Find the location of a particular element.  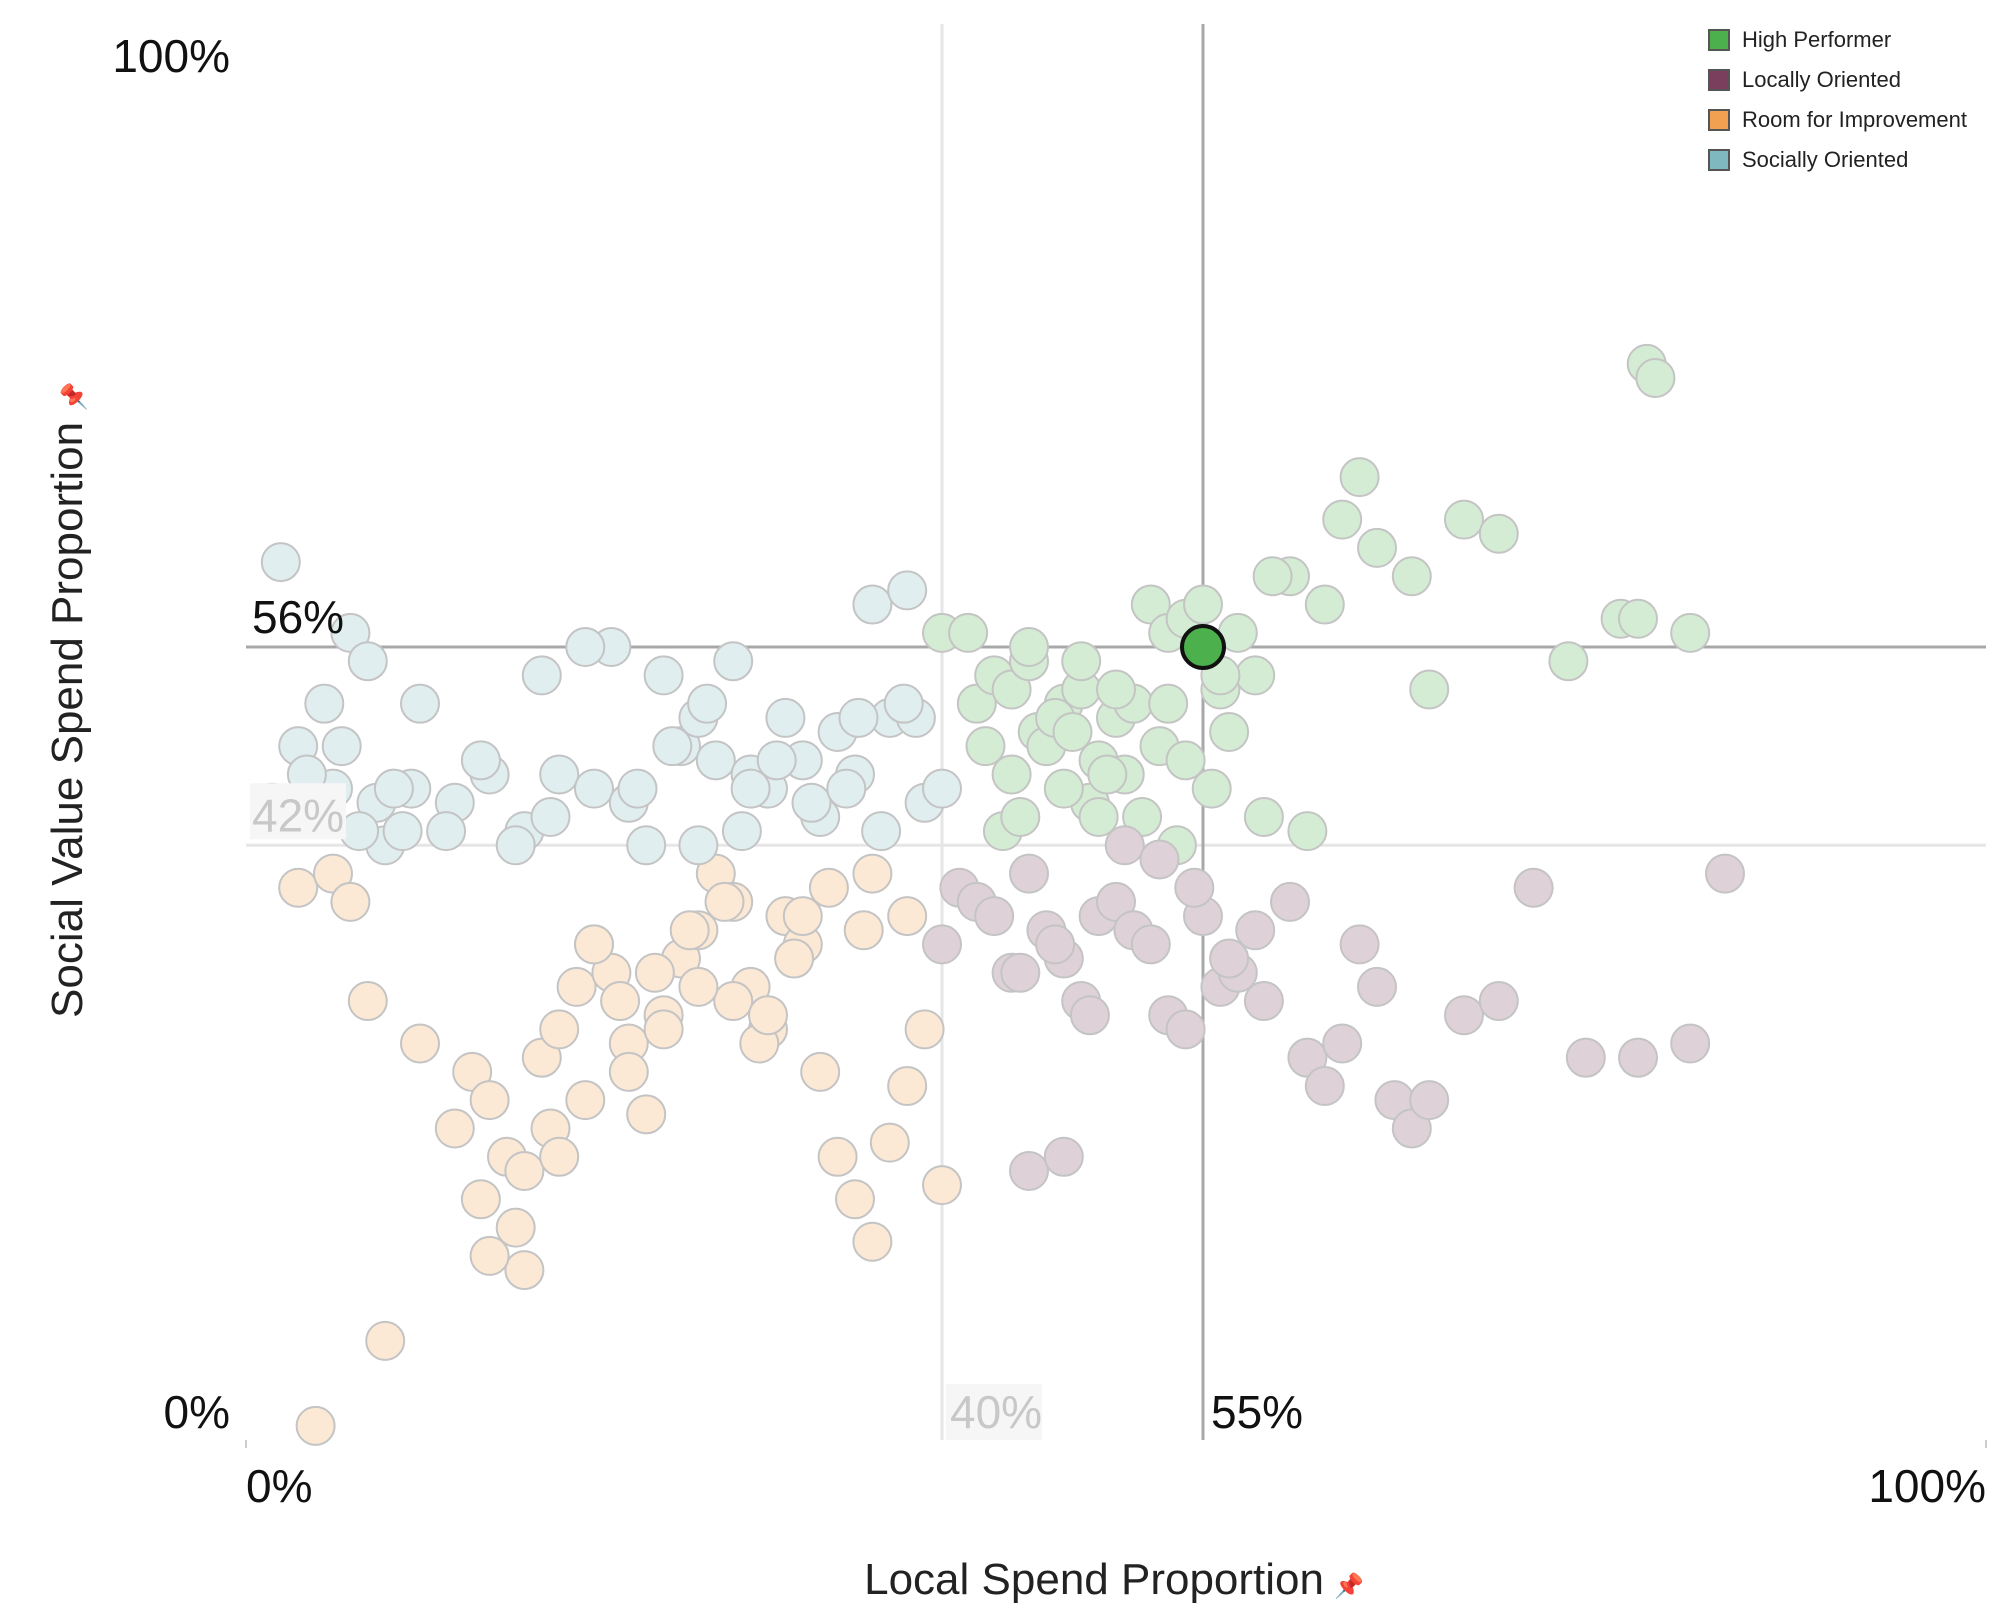

y-tick-label: 100% is located at coordinates (171, 56).